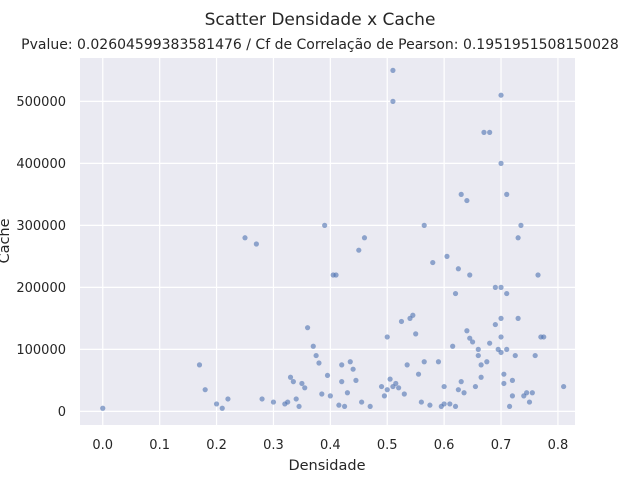 The image size is (640, 482). I want to click on x-tick-label: 0.7, so click(501, 445).